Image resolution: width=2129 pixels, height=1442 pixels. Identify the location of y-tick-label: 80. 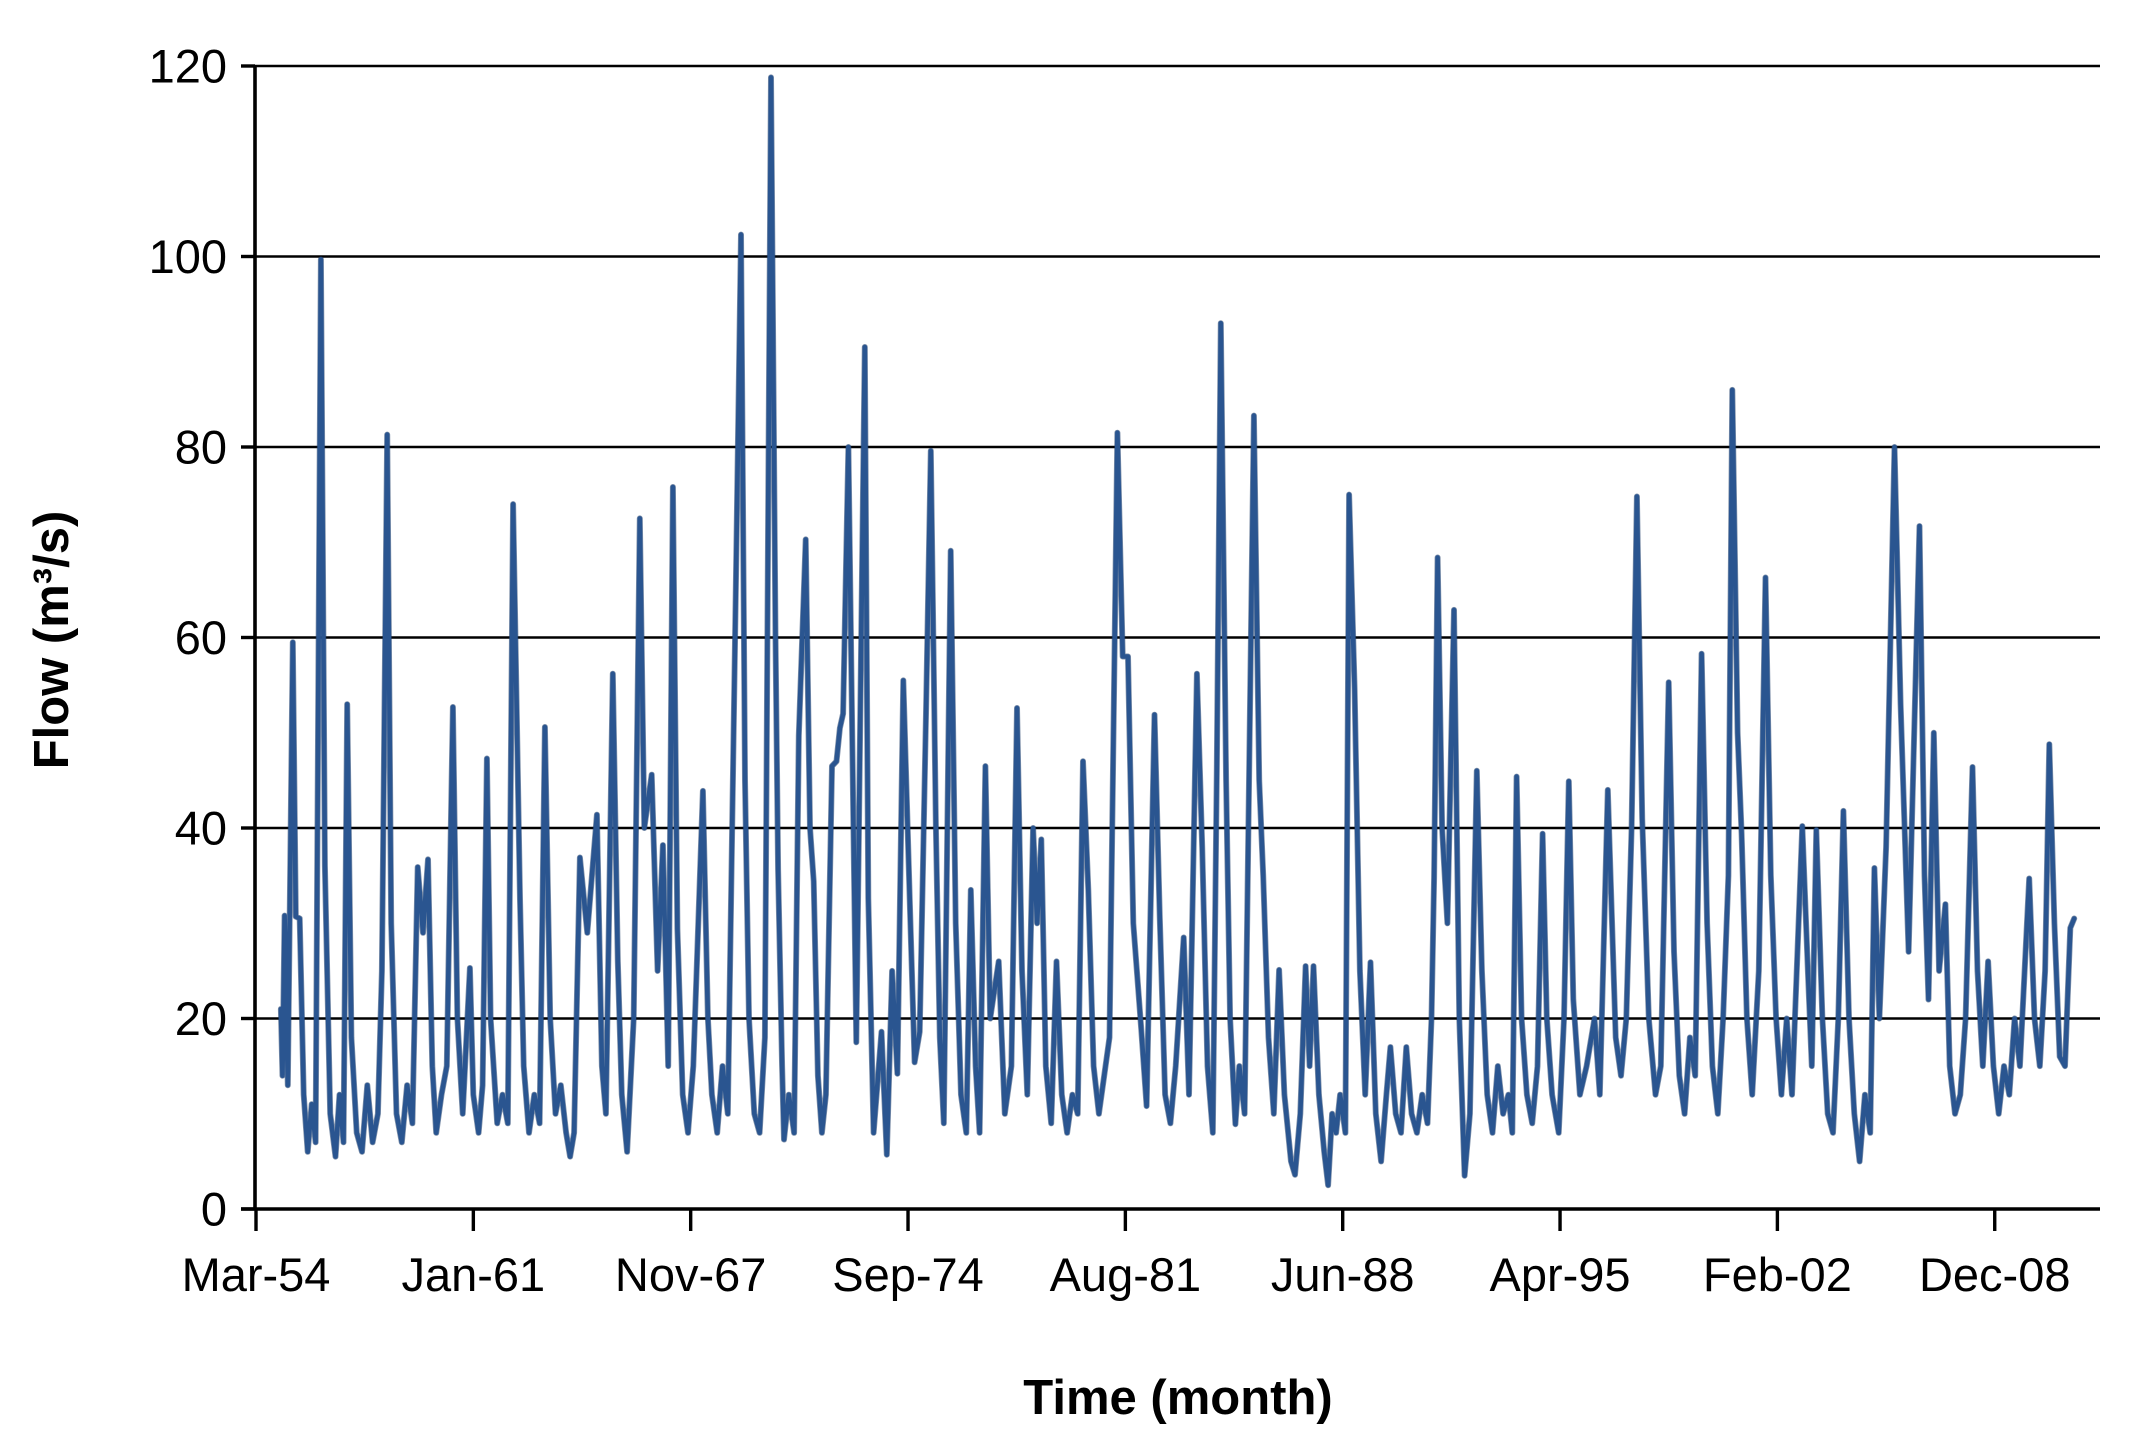
(201, 447).